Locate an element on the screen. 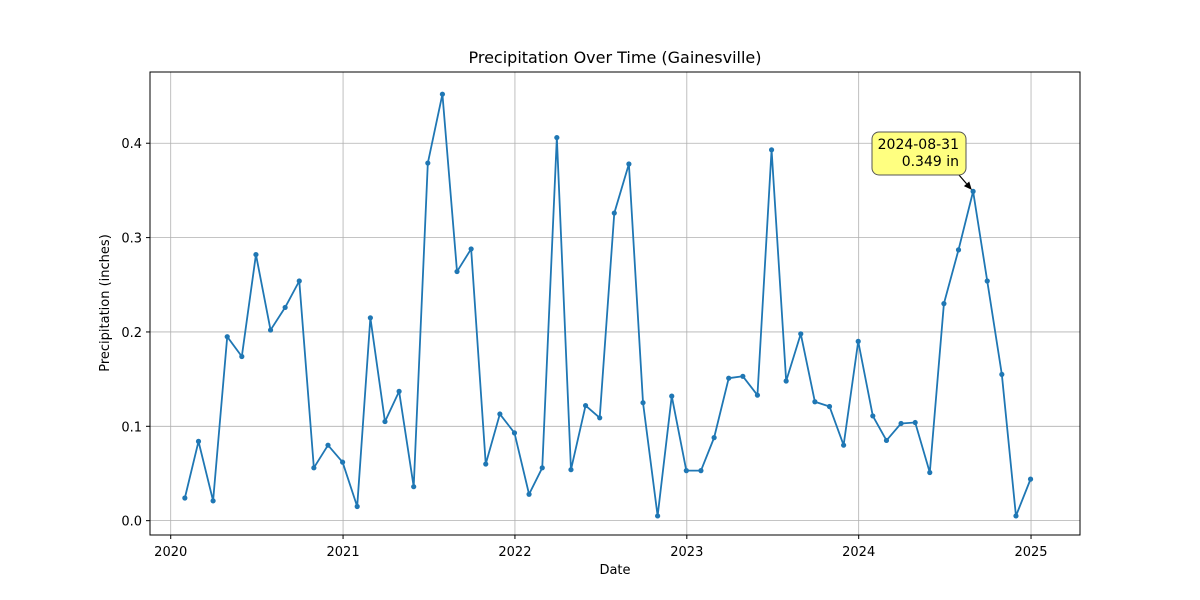 The height and width of the screenshot is (600, 1200). annotation-box is located at coordinates (919, 153).